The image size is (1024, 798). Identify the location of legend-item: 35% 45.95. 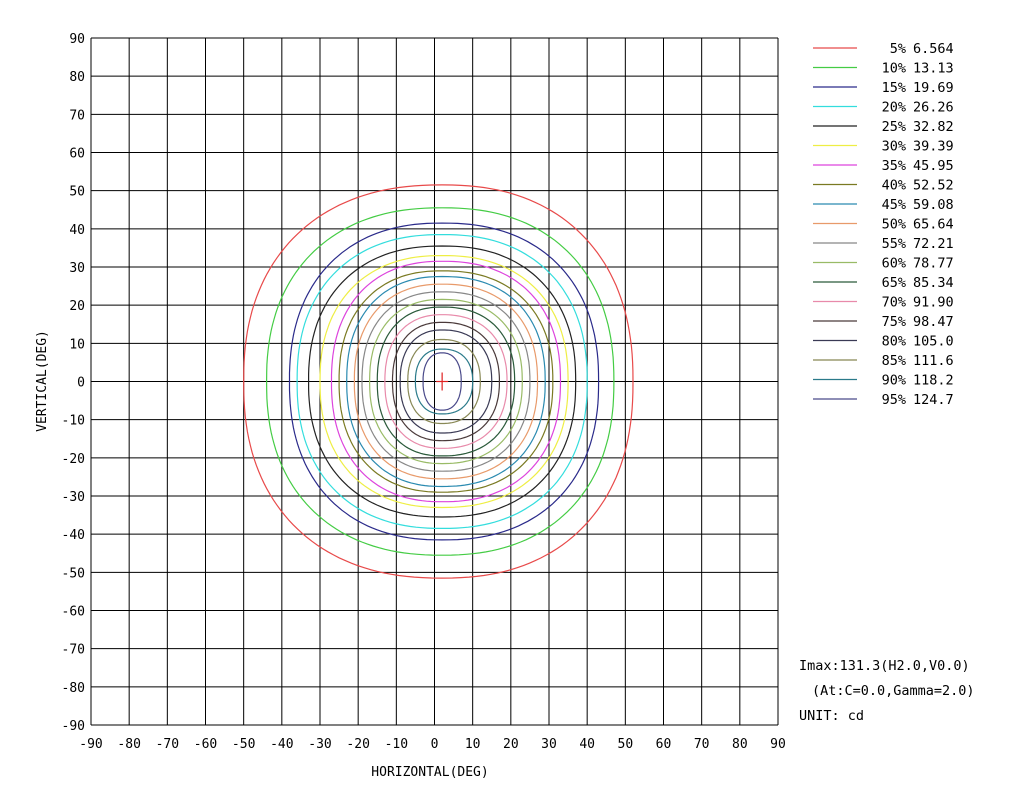
(883, 166).